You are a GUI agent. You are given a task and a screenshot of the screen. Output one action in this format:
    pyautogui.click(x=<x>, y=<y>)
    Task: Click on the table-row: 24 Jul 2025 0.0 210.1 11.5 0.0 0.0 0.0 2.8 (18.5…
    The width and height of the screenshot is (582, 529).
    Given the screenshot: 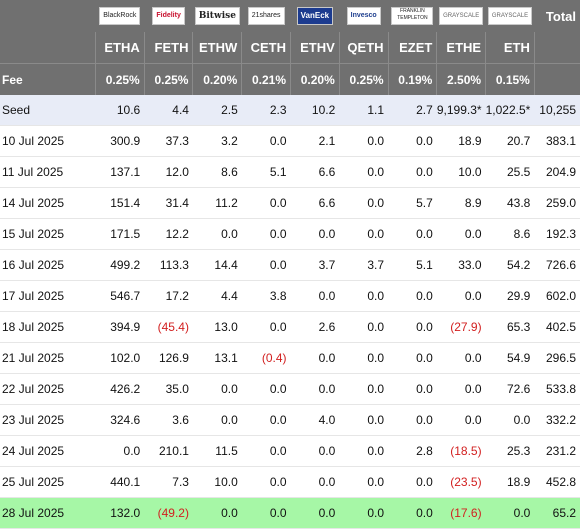 What is the action you would take?
    pyautogui.click(x=290, y=451)
    